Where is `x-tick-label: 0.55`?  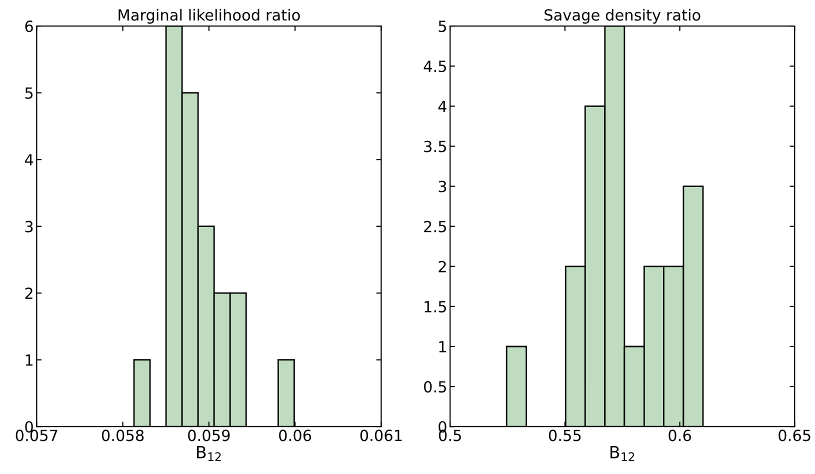 x-tick-label: 0.55 is located at coordinates (564, 436).